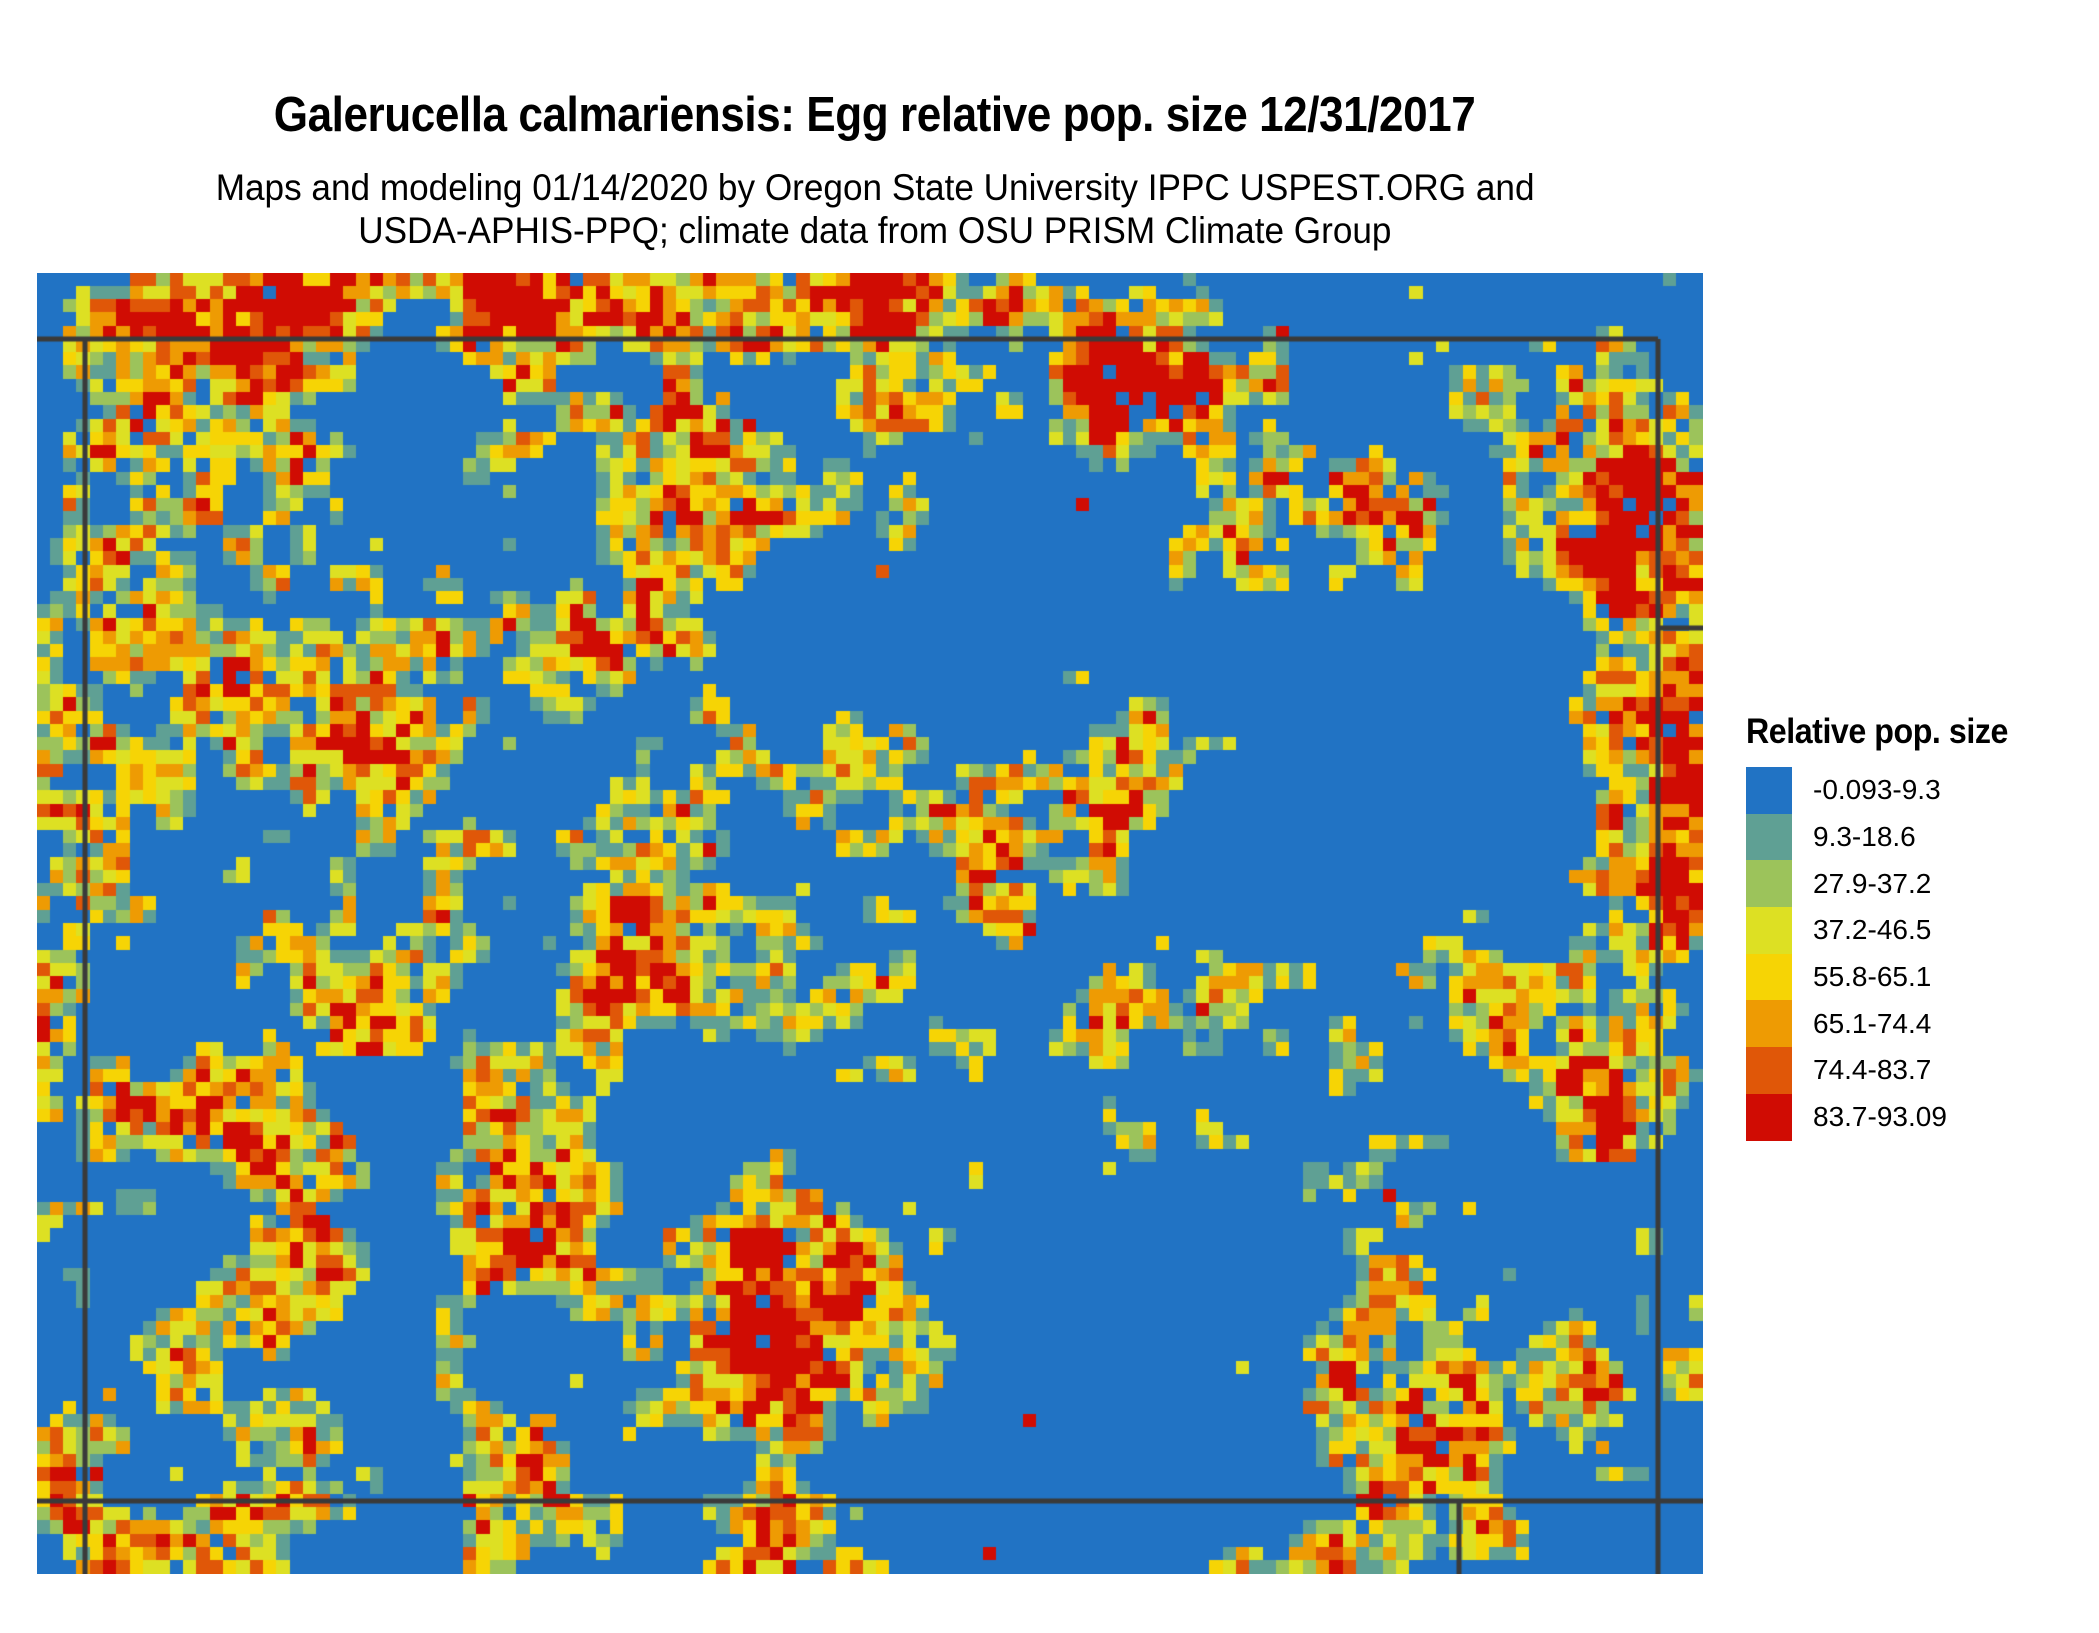  I want to click on legend-label: 9.3-18.6, so click(1864, 837).